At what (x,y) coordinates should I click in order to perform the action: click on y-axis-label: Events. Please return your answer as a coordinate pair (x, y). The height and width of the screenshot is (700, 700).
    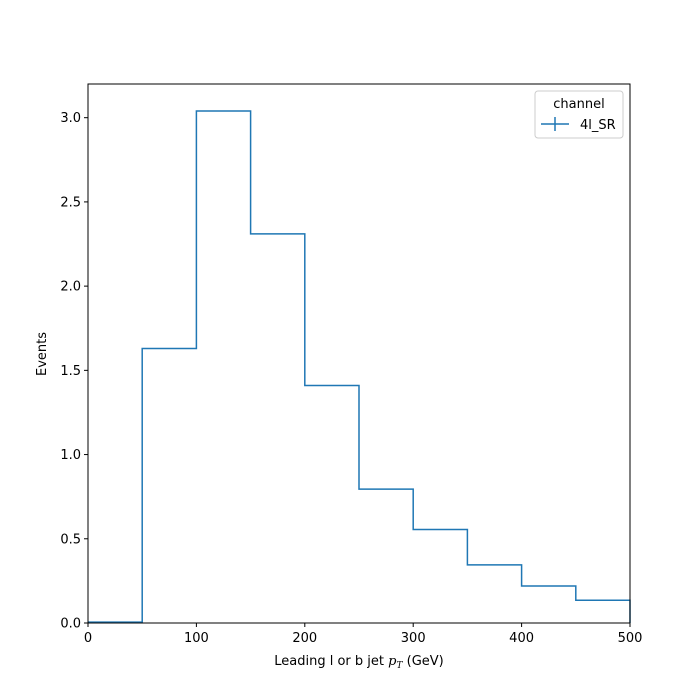
    Looking at the image, I should click on (42, 354).